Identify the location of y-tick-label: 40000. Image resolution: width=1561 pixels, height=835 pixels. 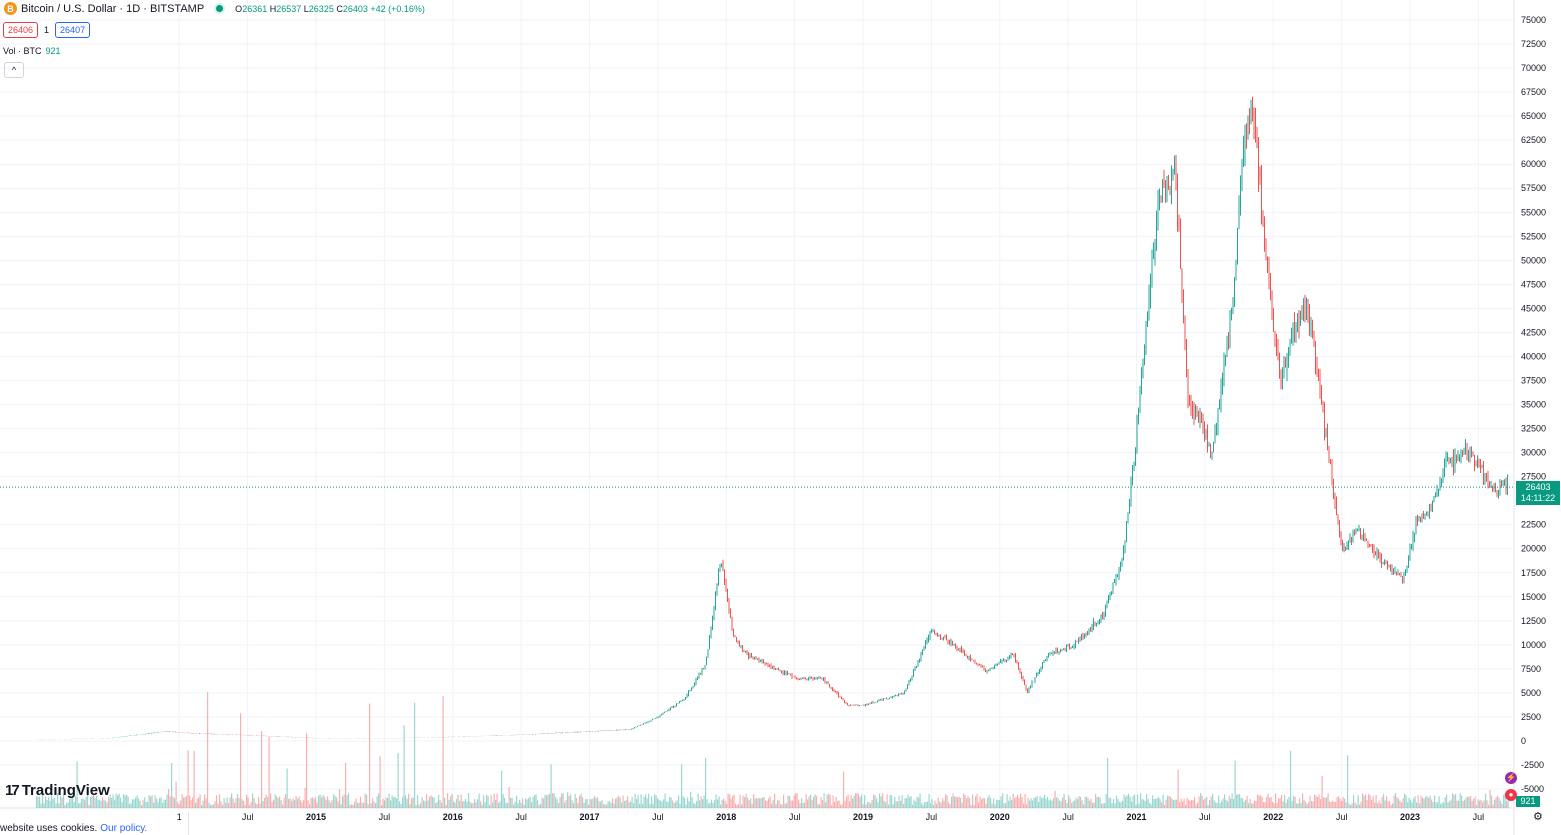
(1533, 356).